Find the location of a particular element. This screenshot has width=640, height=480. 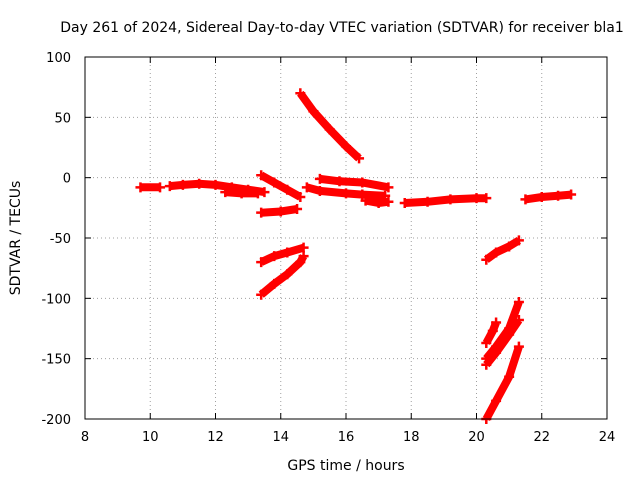

y-tick-label: -100 is located at coordinates (56, 299).